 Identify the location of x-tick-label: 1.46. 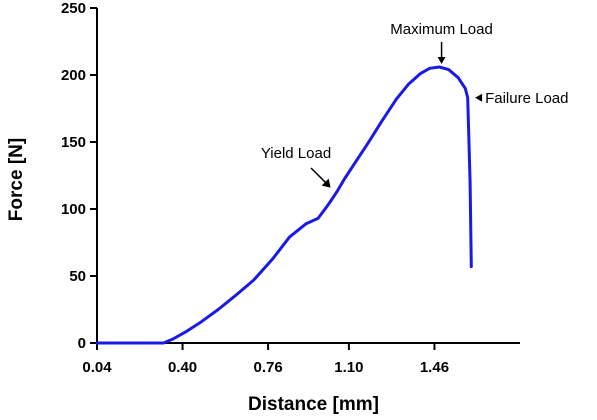
(434, 367).